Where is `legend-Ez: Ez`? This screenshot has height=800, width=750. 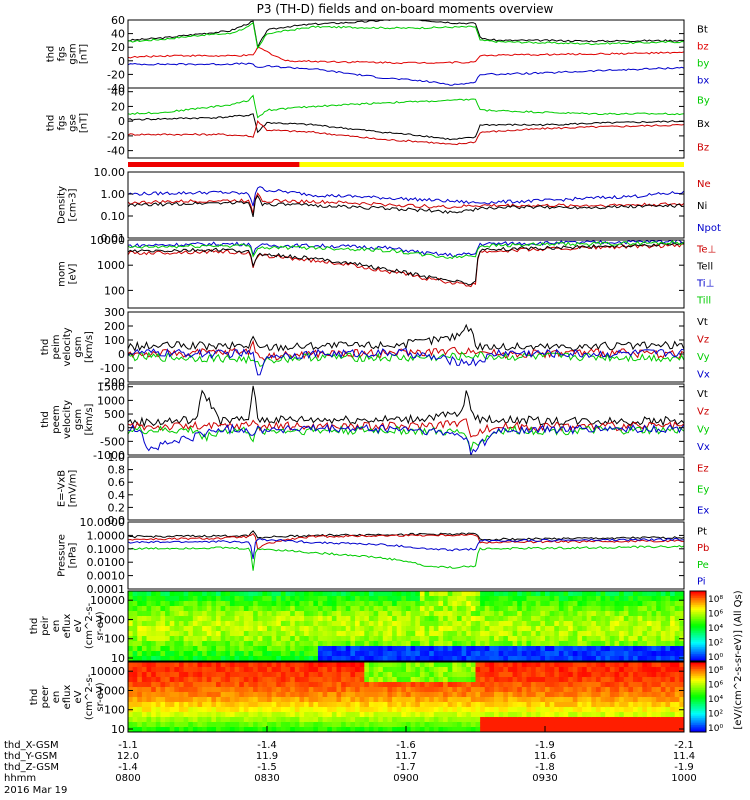
legend-Ez: Ez is located at coordinates (703, 469).